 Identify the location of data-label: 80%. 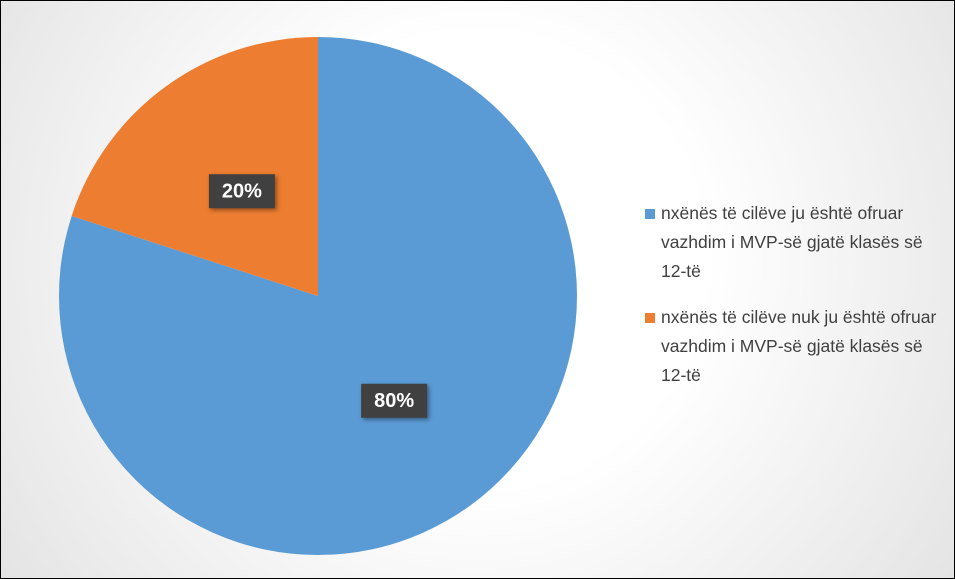
(394, 400).